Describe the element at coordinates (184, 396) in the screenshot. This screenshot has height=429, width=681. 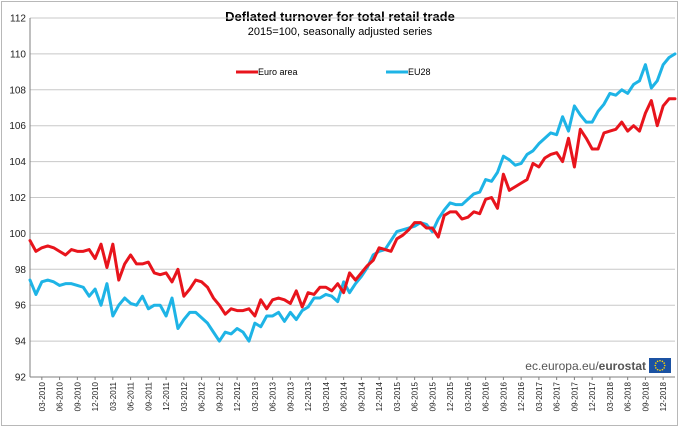
I see `x-tick-label: 03-2012` at that location.